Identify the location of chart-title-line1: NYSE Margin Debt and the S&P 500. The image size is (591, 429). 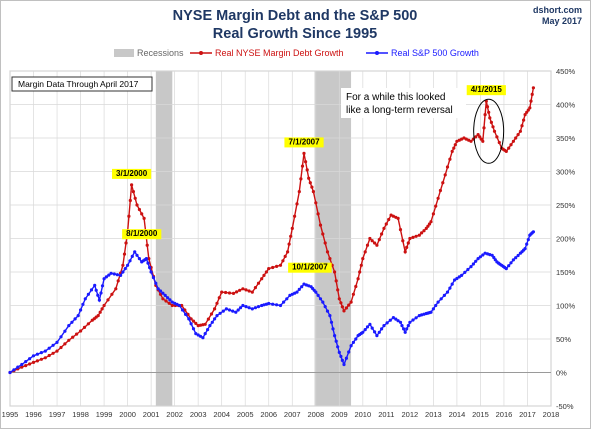
(295, 16).